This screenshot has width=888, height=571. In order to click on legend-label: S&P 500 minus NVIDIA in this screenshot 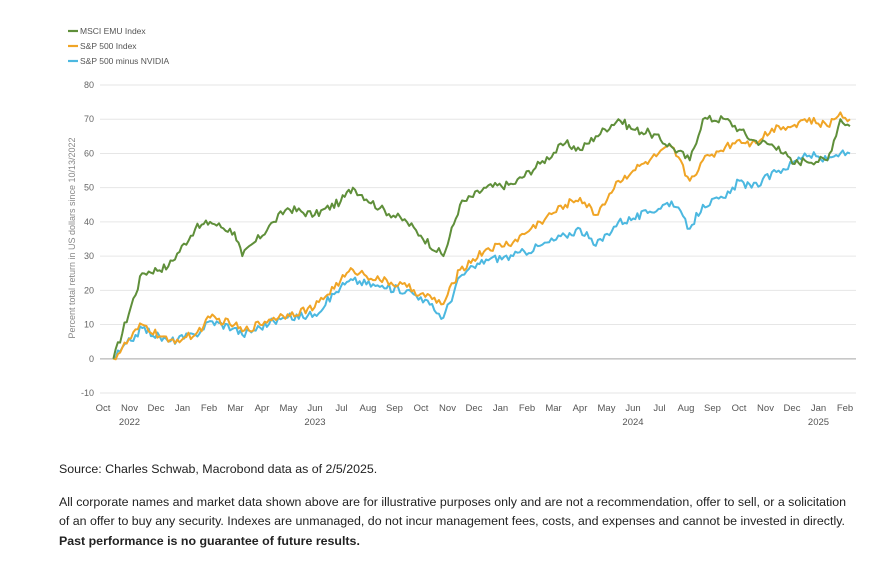, I will do `click(124, 61)`.